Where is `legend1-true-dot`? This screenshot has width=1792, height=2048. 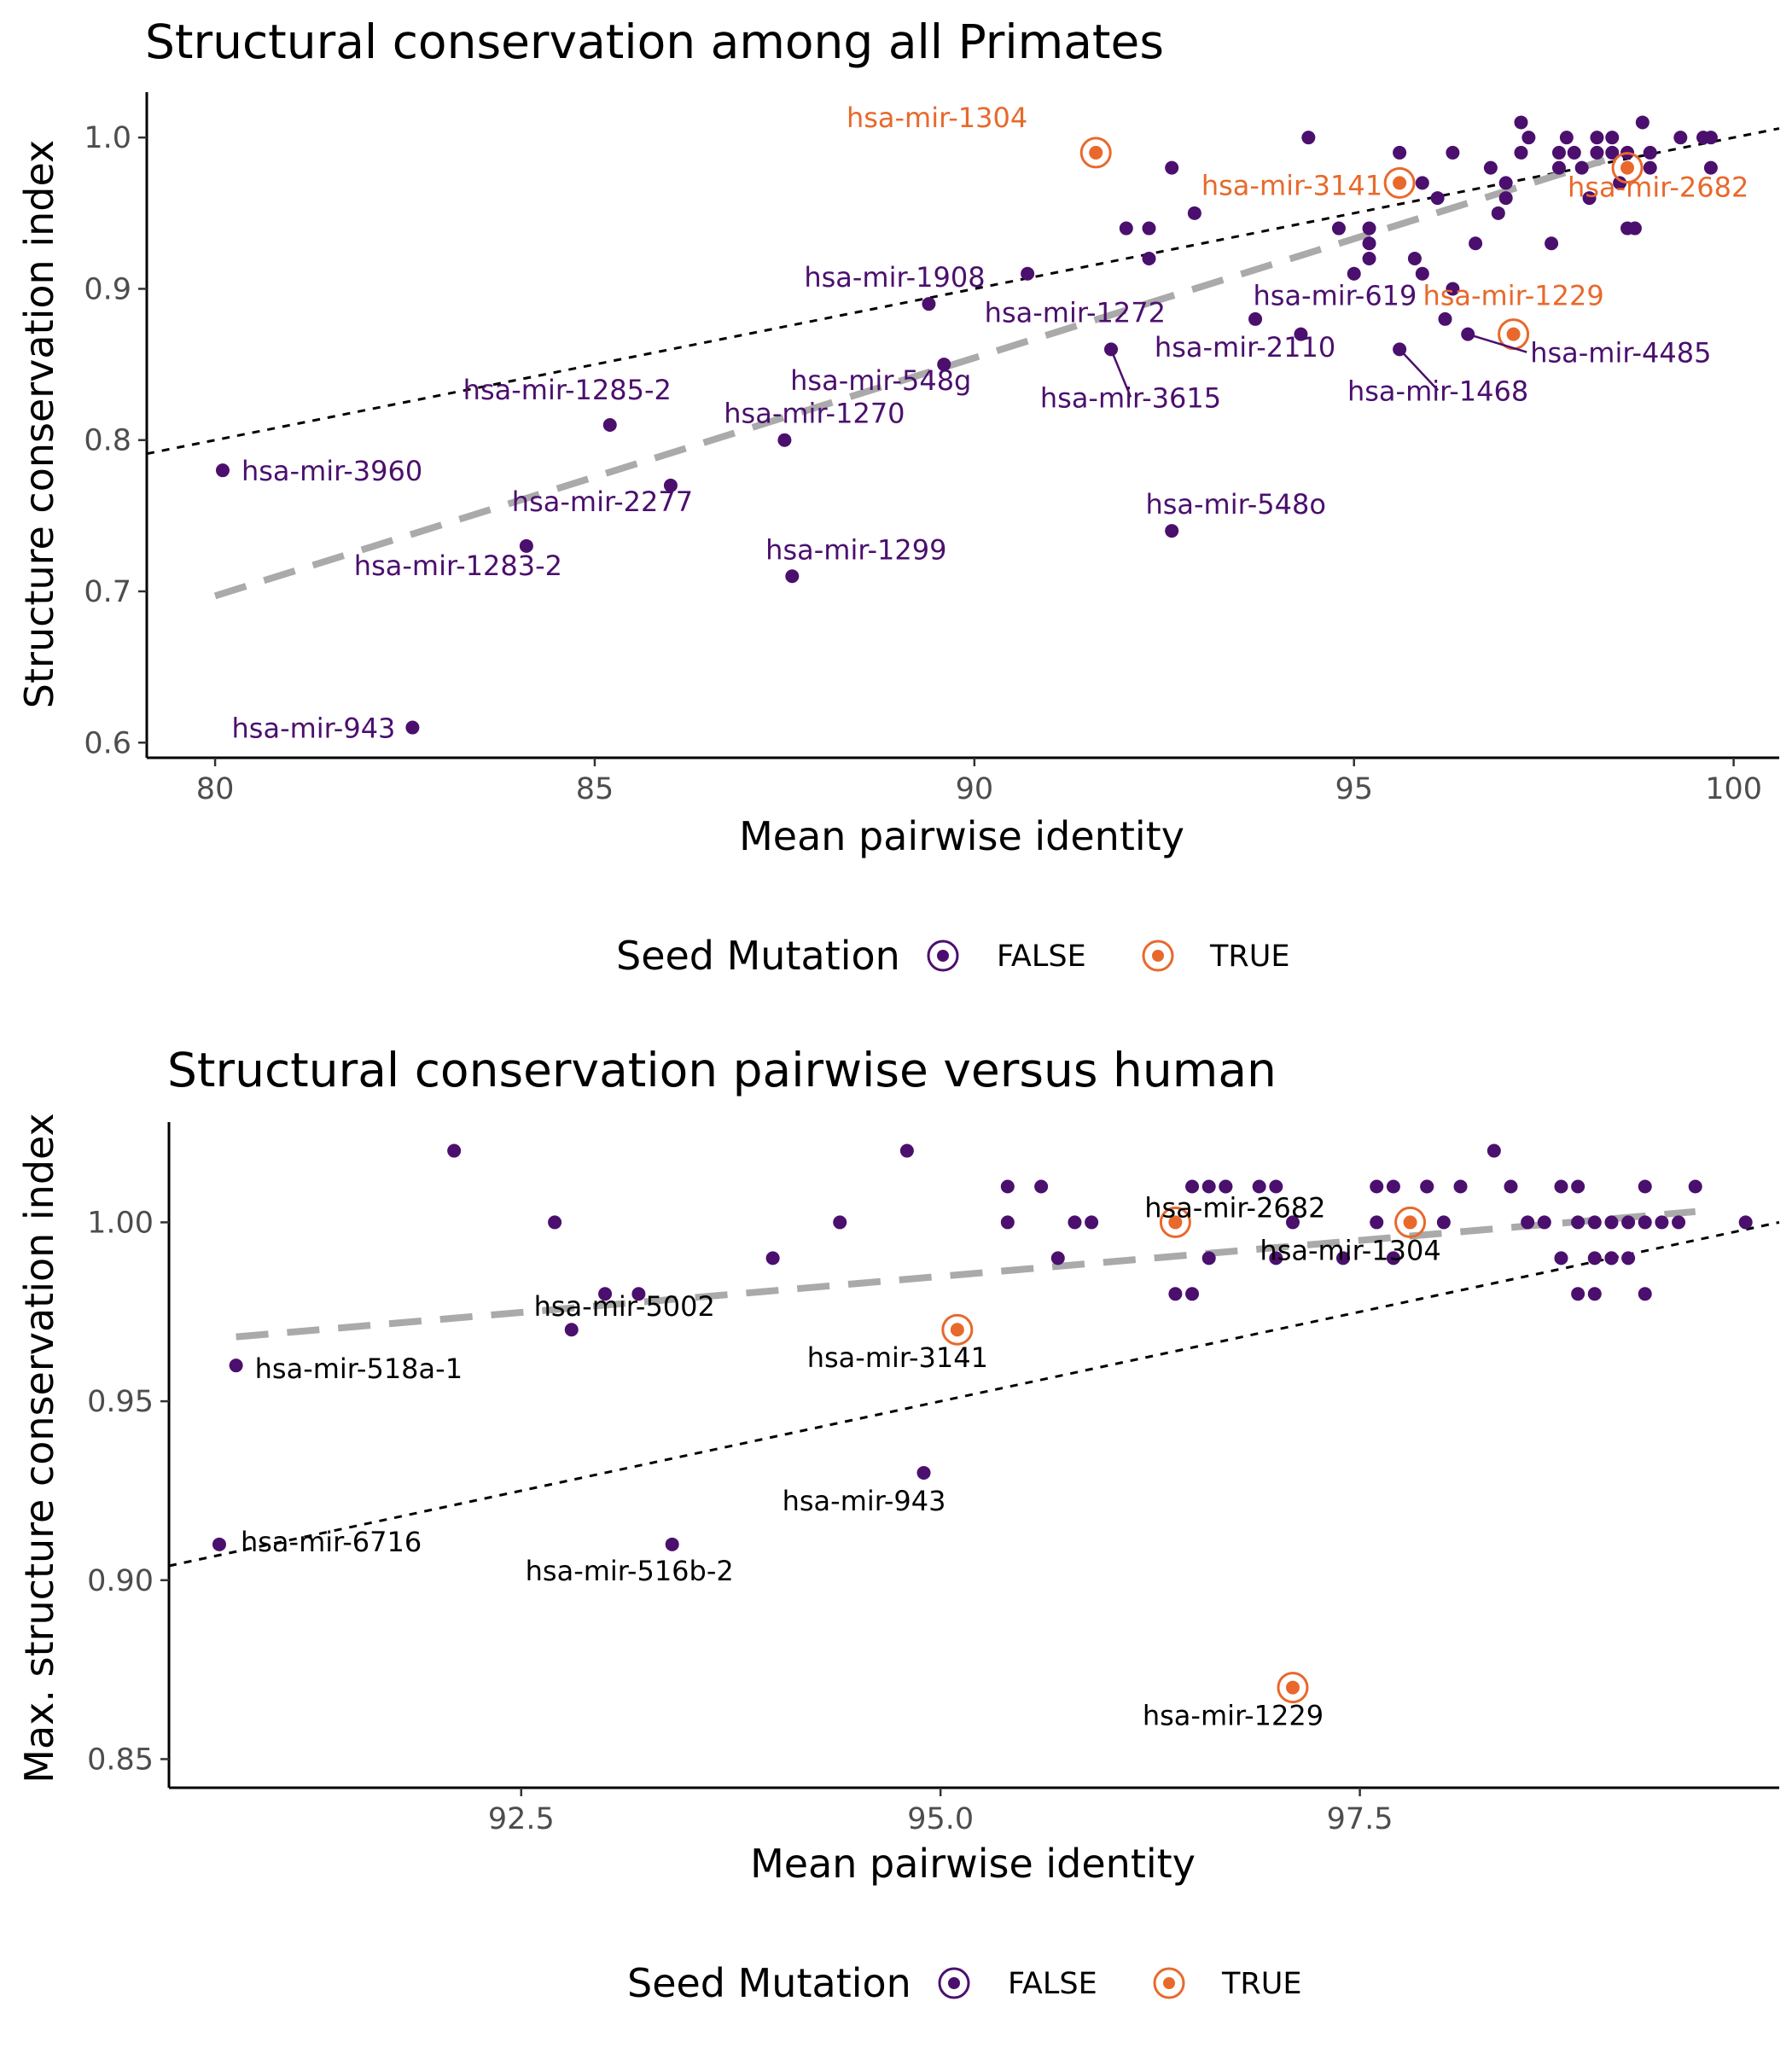 legend1-true-dot is located at coordinates (1158, 956).